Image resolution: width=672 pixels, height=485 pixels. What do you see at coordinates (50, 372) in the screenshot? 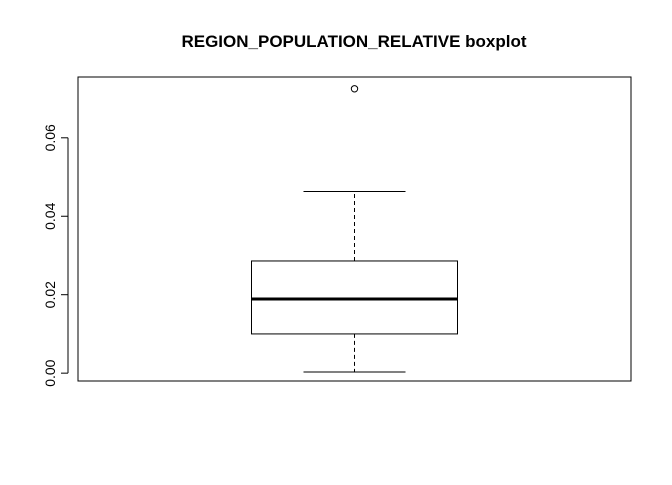
I see `y-tick-label: 0.00` at bounding box center [50, 372].